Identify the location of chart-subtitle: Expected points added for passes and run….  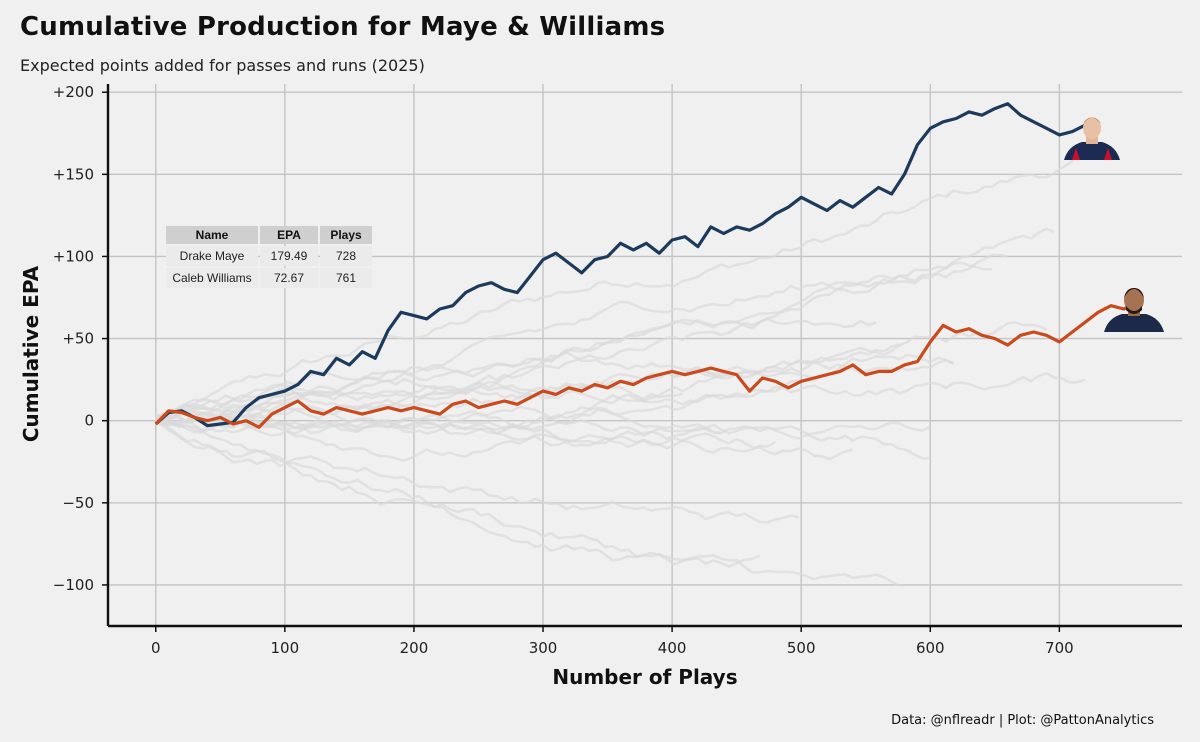
(222, 65).